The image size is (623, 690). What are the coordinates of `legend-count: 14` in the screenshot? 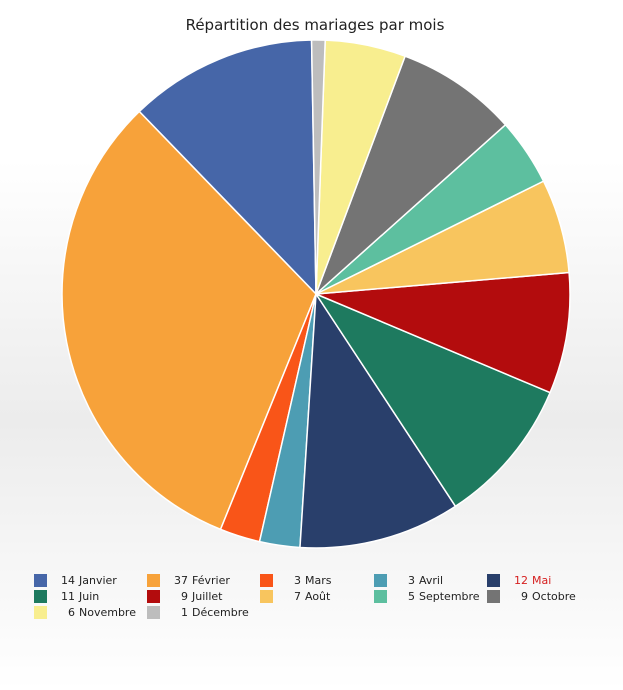 It's located at (68, 580).